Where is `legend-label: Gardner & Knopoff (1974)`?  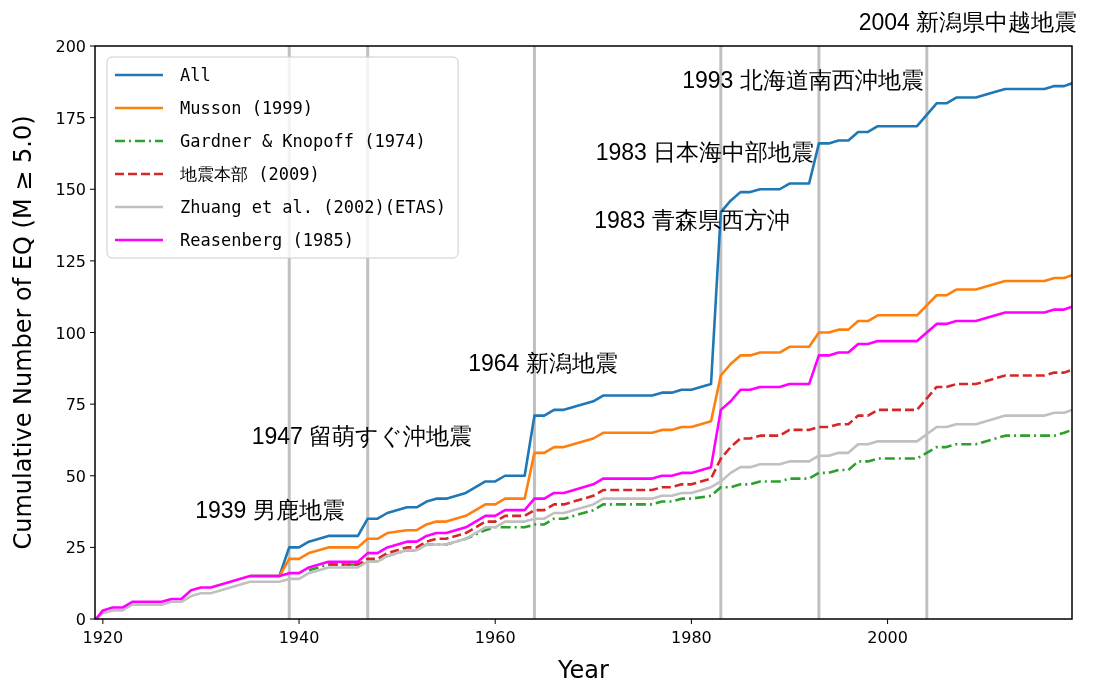
legend-label: Gardner & Knopoff (1974) is located at coordinates (303, 141).